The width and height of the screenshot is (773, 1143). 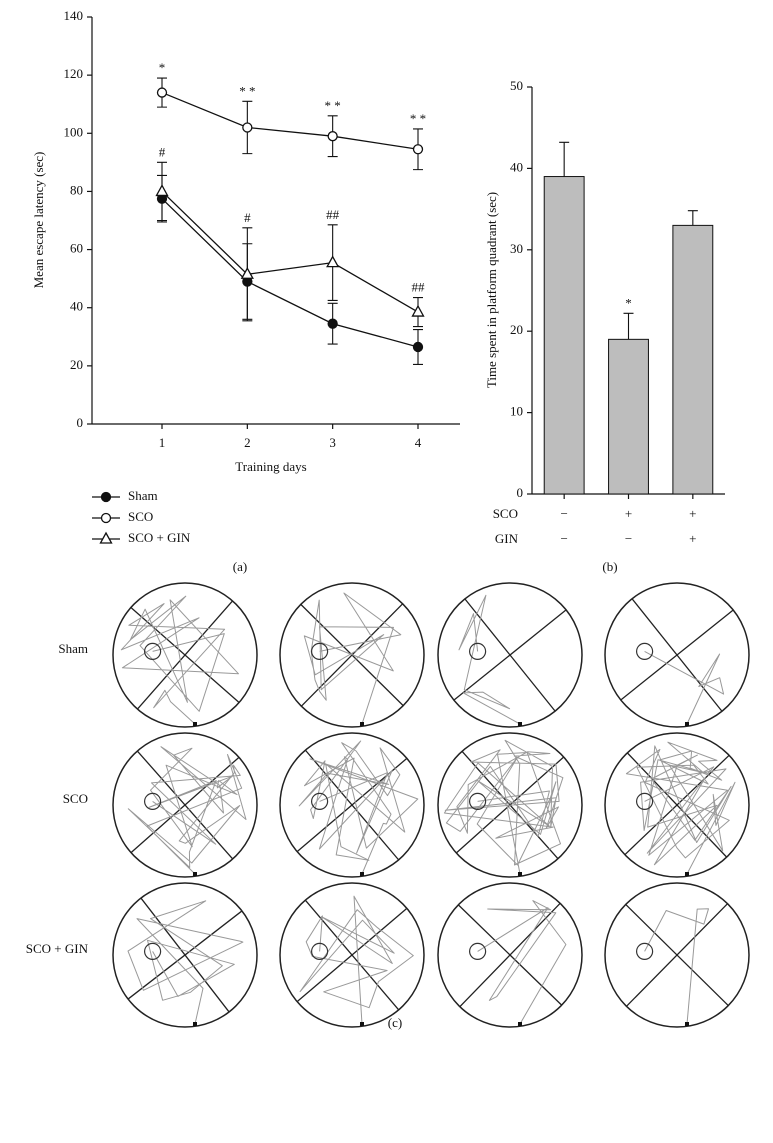 What do you see at coordinates (38, 220) in the screenshot?
I see `y-axis-label: Mean escape latency (sec)` at bounding box center [38, 220].